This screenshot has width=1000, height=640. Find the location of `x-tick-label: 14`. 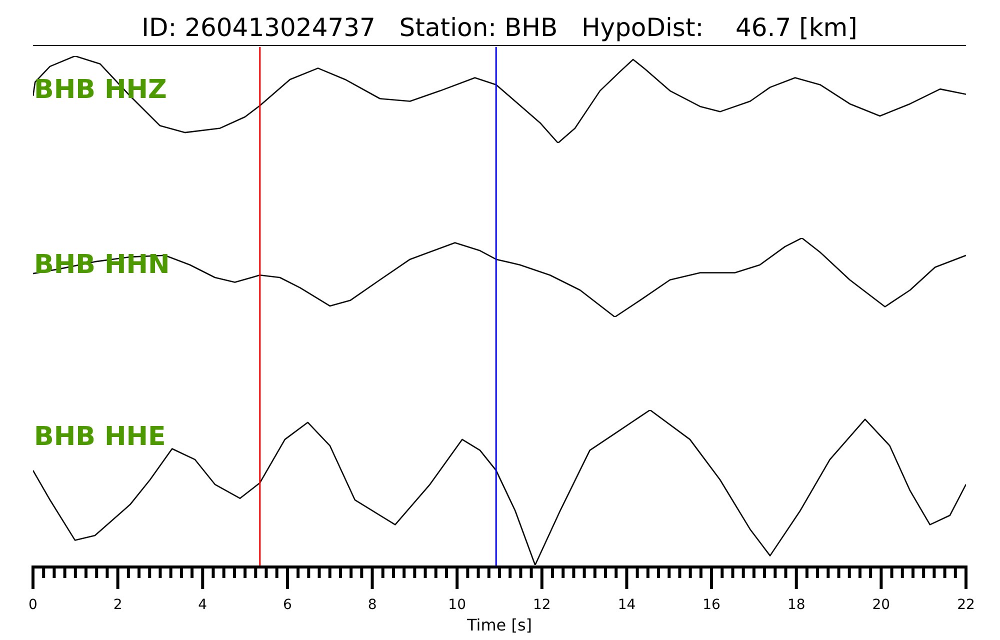

x-tick-label: 14 is located at coordinates (627, 605).